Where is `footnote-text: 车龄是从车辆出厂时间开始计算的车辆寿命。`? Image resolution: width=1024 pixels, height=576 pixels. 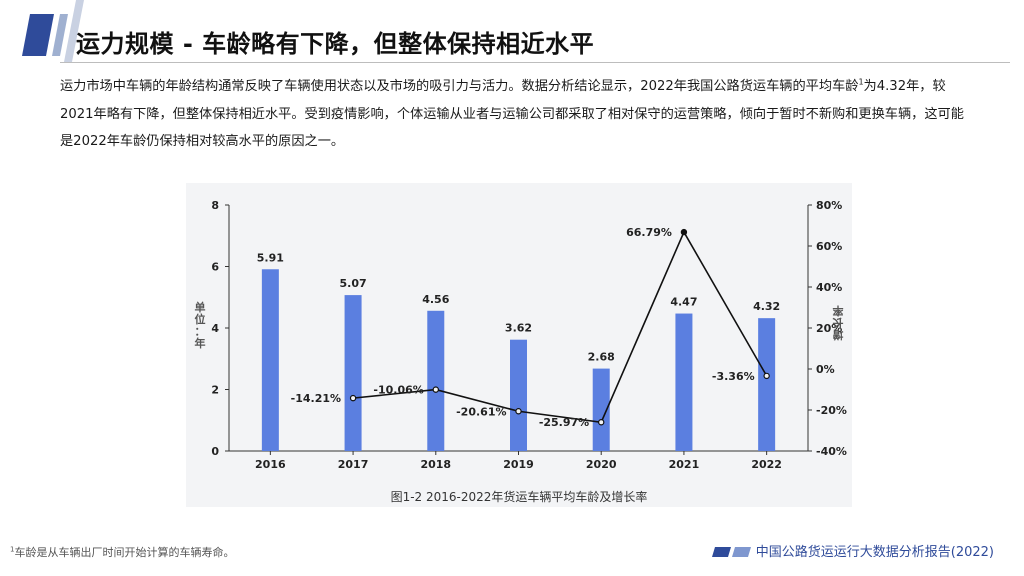
footnote-text: 车龄是从车辆出厂时间开始计算的车辆寿命。 is located at coordinates (124, 552).